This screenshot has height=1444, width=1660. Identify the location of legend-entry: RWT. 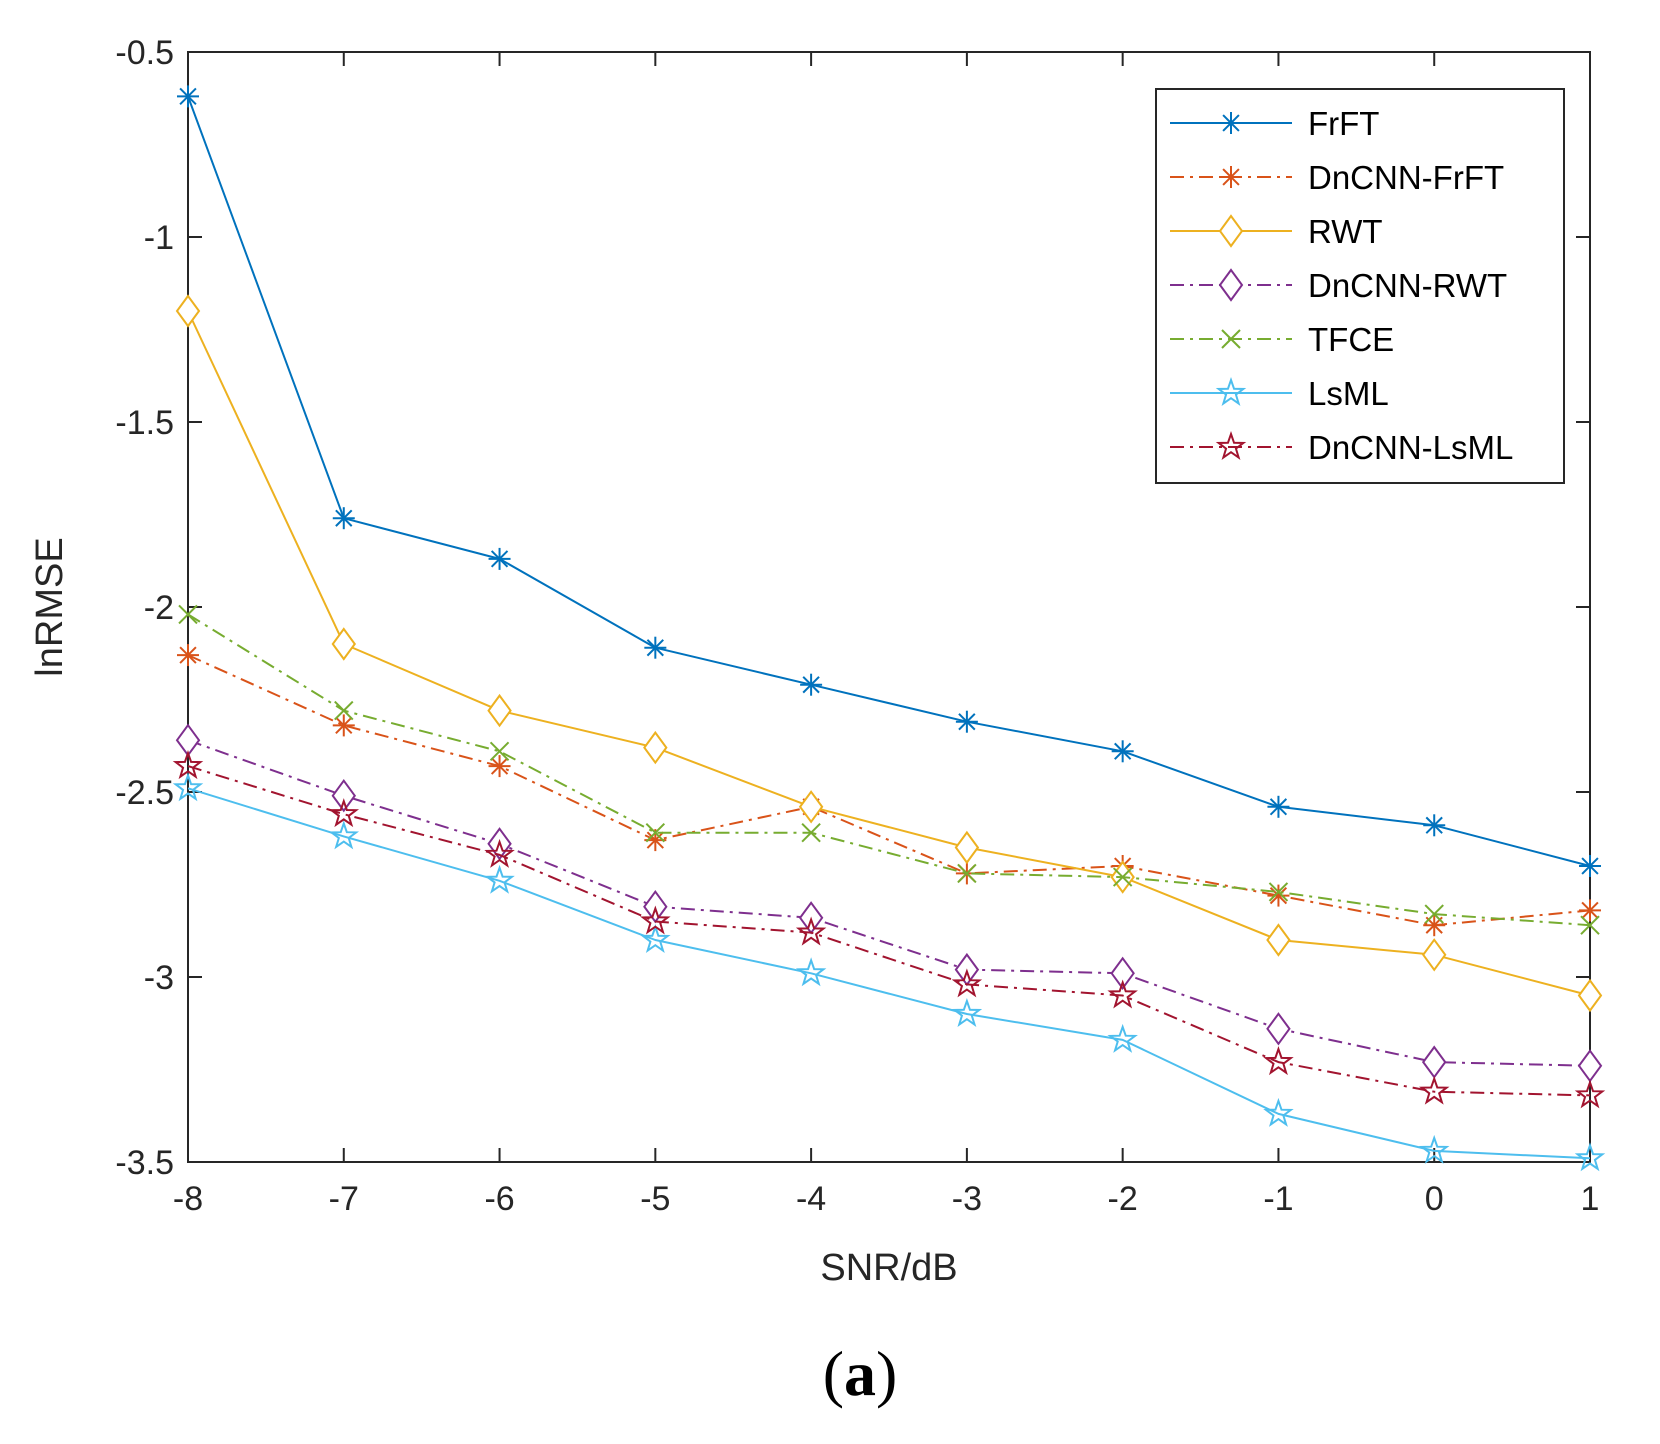
(1276, 231).